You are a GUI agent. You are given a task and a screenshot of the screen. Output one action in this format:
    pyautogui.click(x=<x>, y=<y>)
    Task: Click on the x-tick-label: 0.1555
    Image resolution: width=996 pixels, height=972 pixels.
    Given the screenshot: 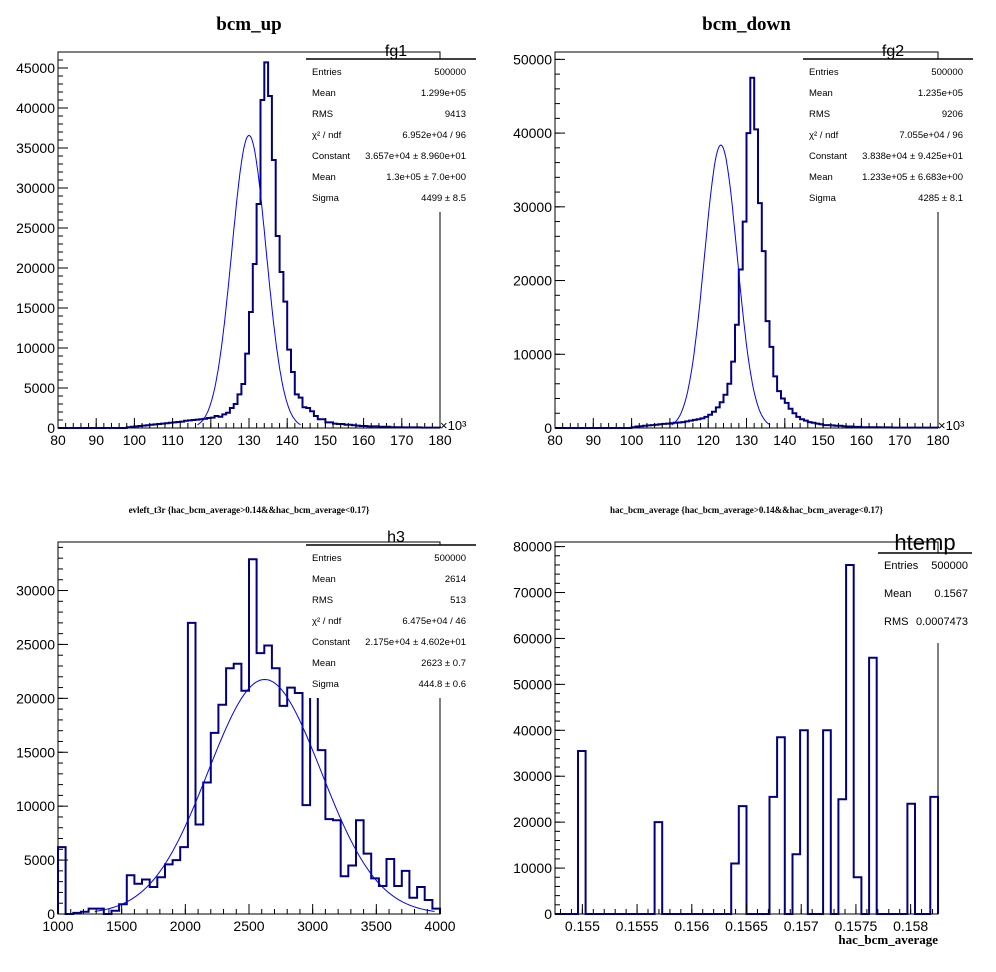 What is the action you would take?
    pyautogui.click(x=637, y=926)
    